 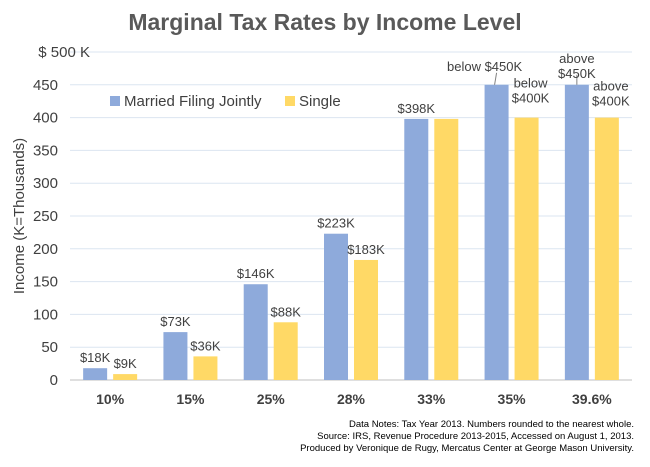 I want to click on data-label: $9K, so click(x=125, y=363).